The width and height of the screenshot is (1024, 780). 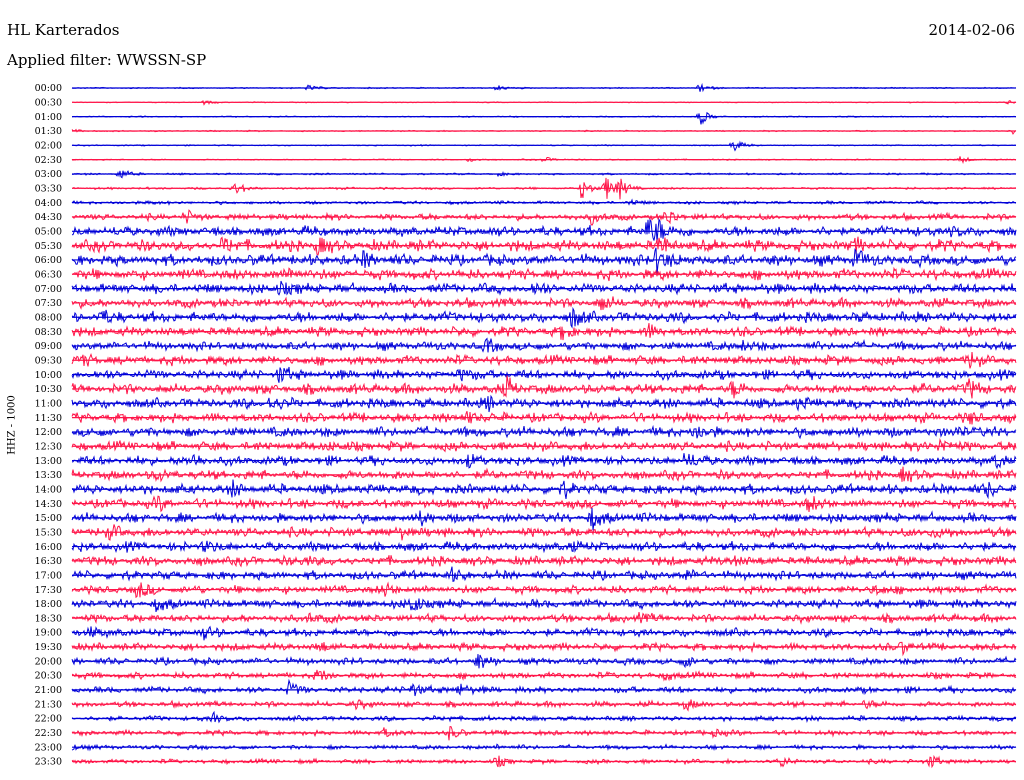 I want to click on row-time-label: 11:30, so click(x=48, y=418).